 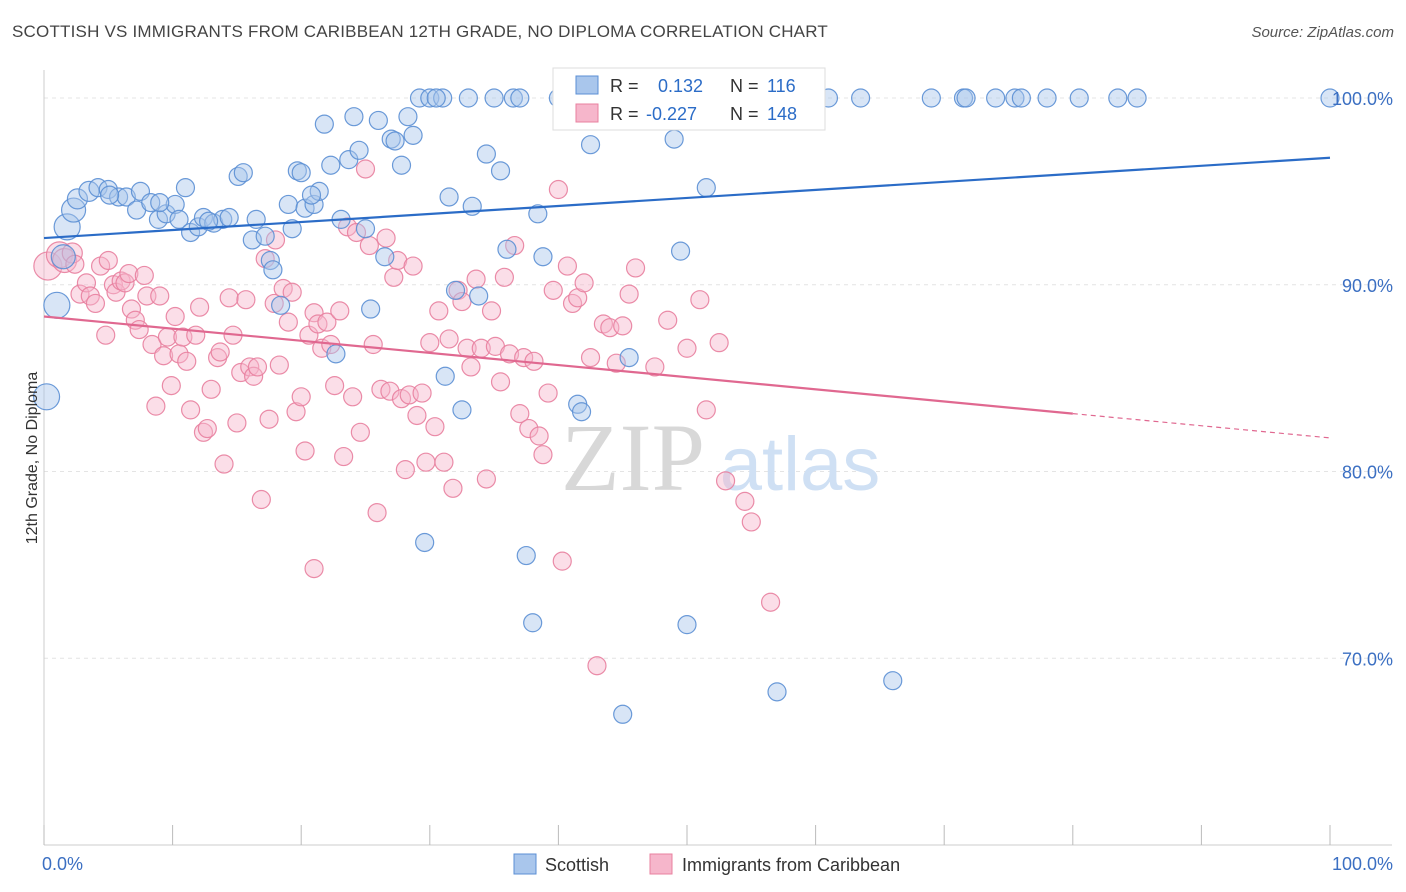 I want to click on trend-line-caribbean, so click(x=558, y=365).